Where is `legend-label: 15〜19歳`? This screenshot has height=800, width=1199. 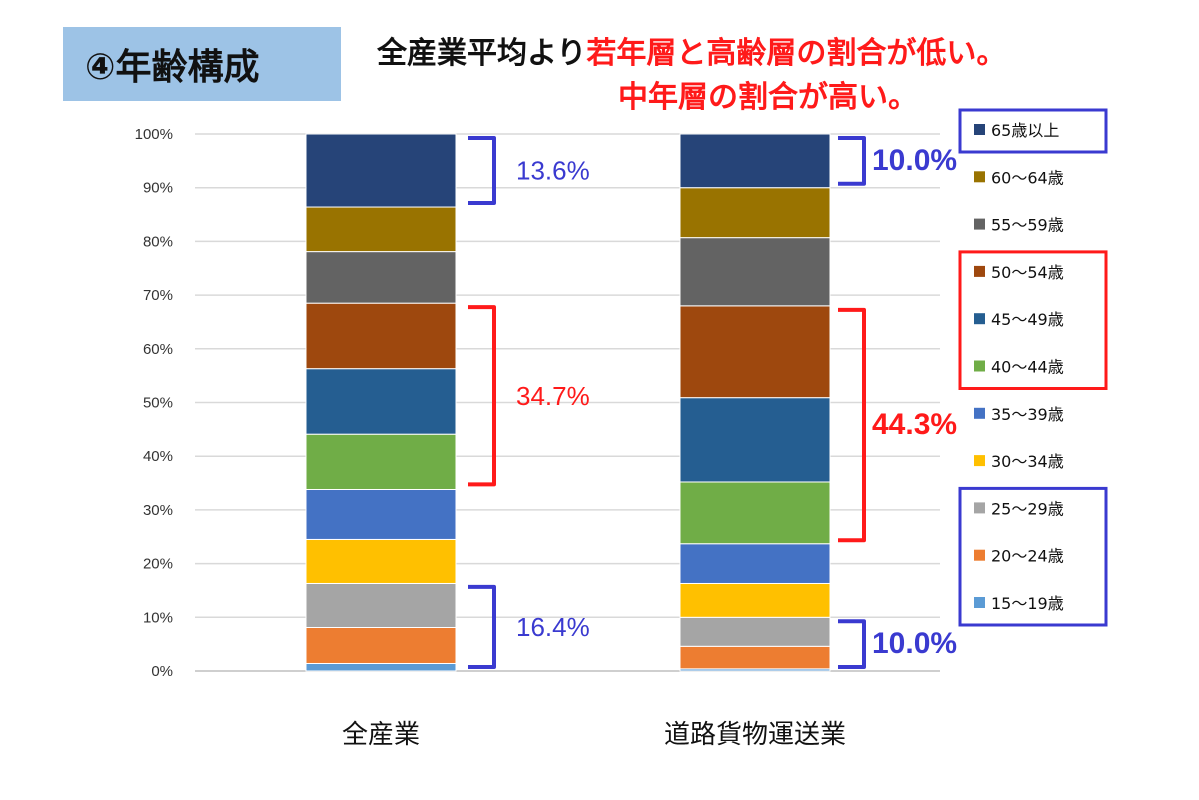
legend-label: 15〜19歳 is located at coordinates (1027, 603).